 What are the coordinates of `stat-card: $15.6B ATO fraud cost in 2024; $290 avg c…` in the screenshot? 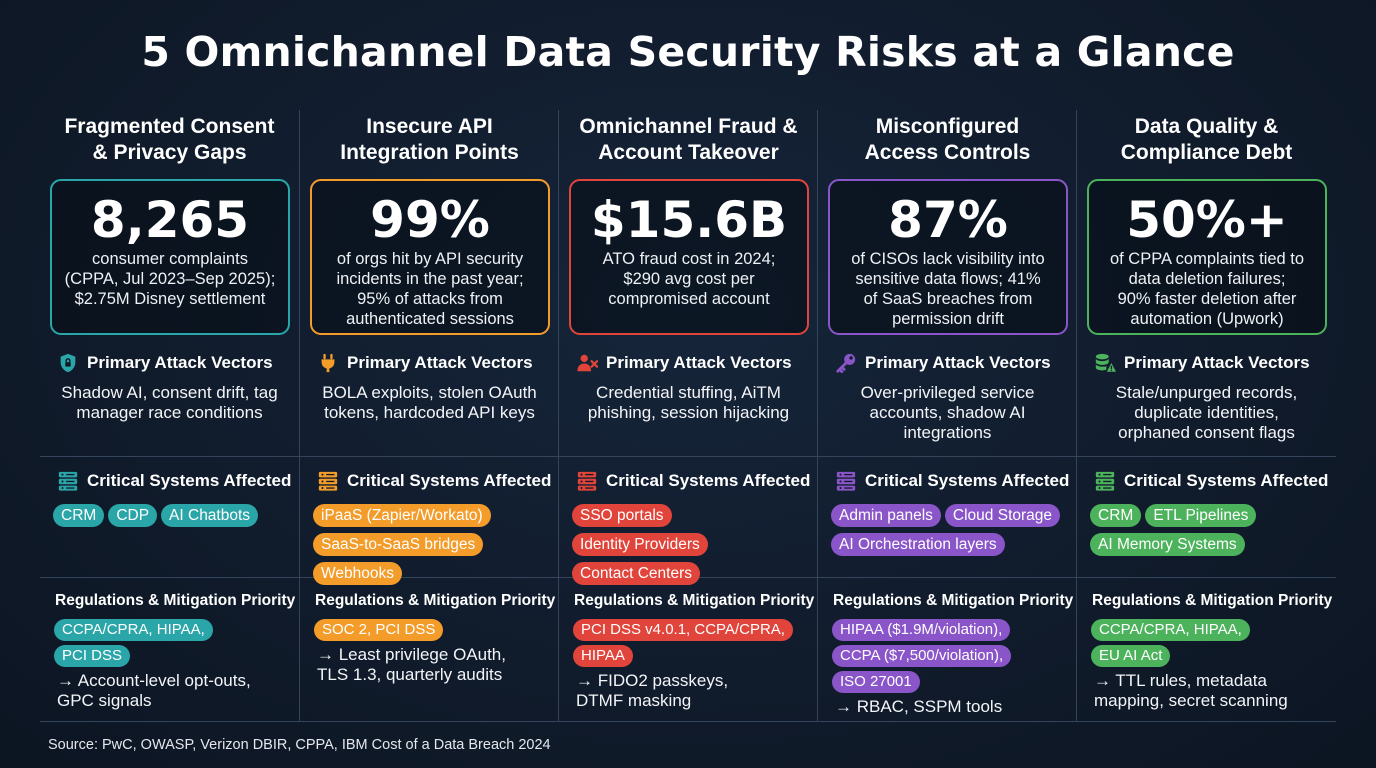 It's located at (689, 257).